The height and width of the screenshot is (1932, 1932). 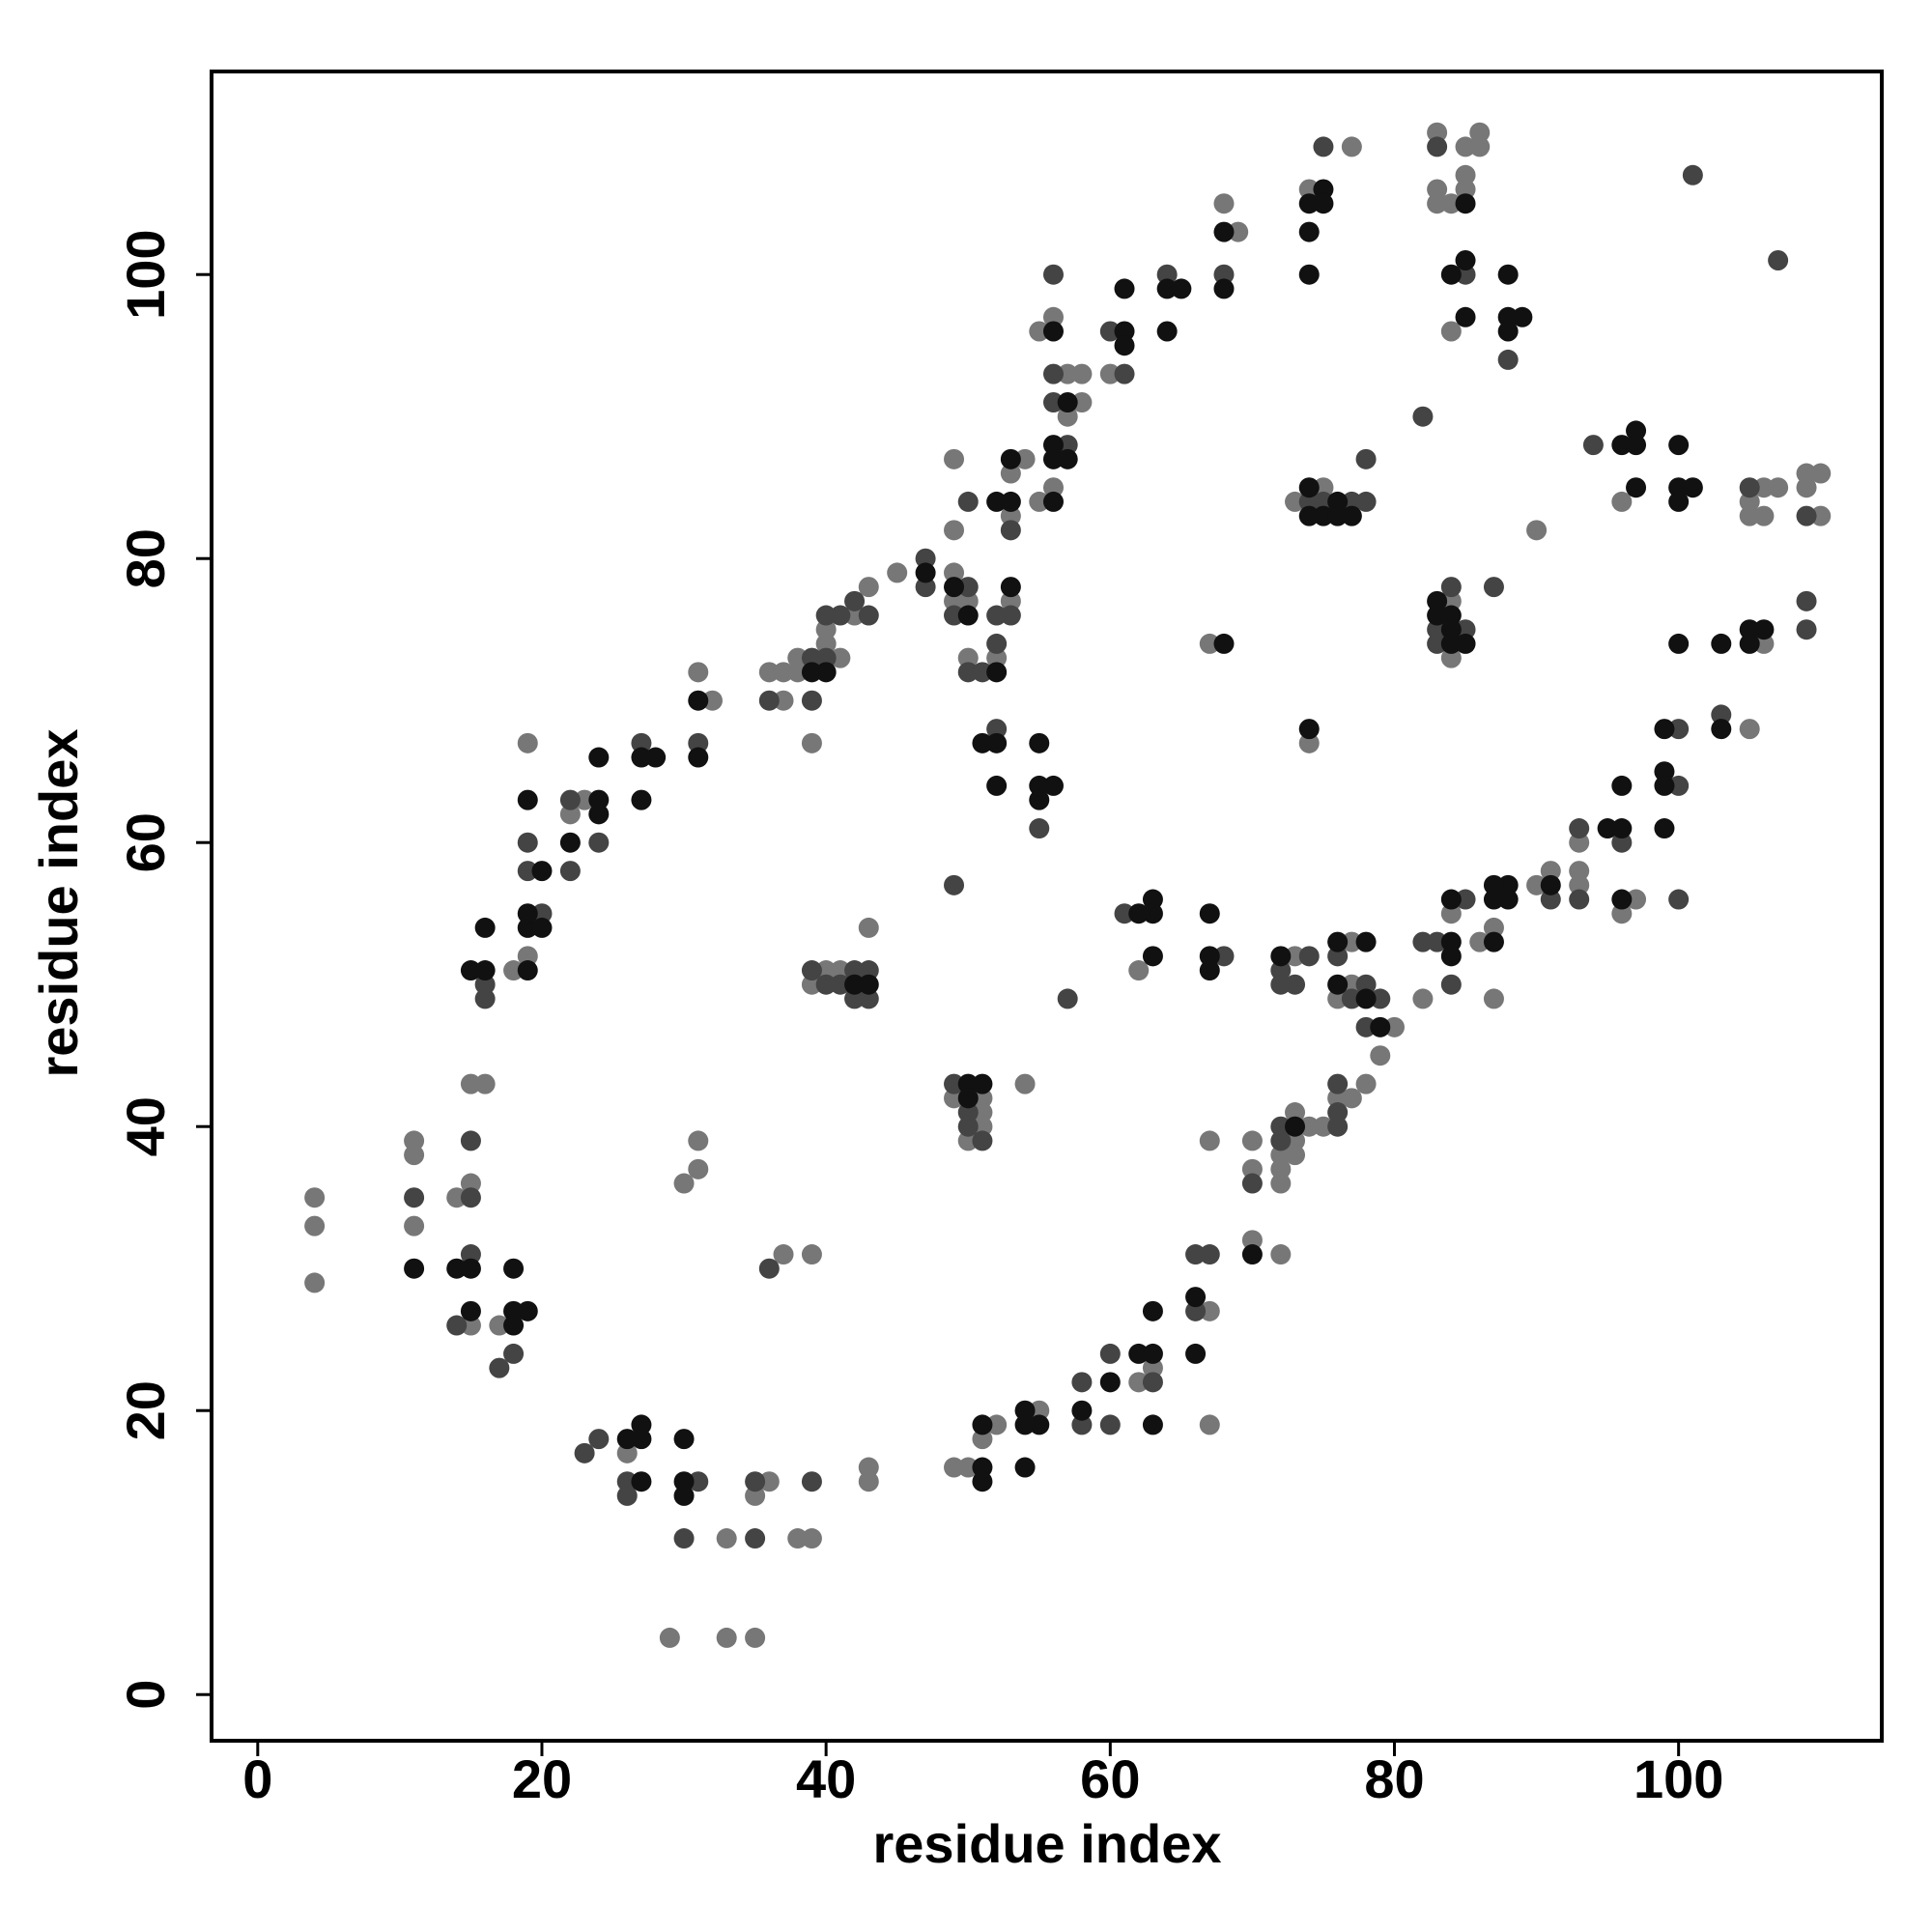 What do you see at coordinates (145, 1695) in the screenshot?
I see `y-tick-label: 0` at bounding box center [145, 1695].